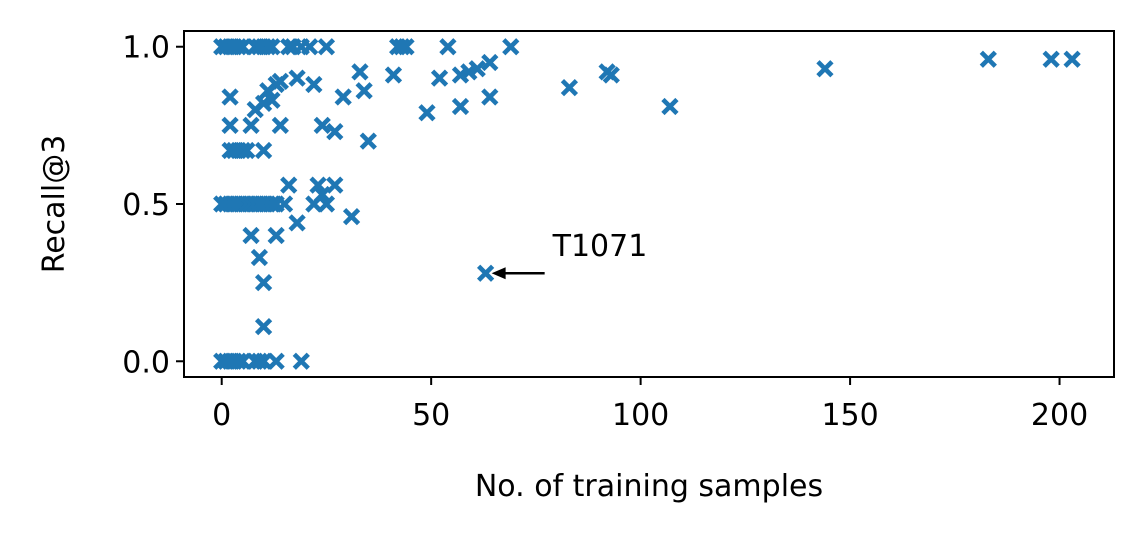 This screenshot has height=542, width=1144. I want to click on x-tick-label: 200, so click(1059, 415).